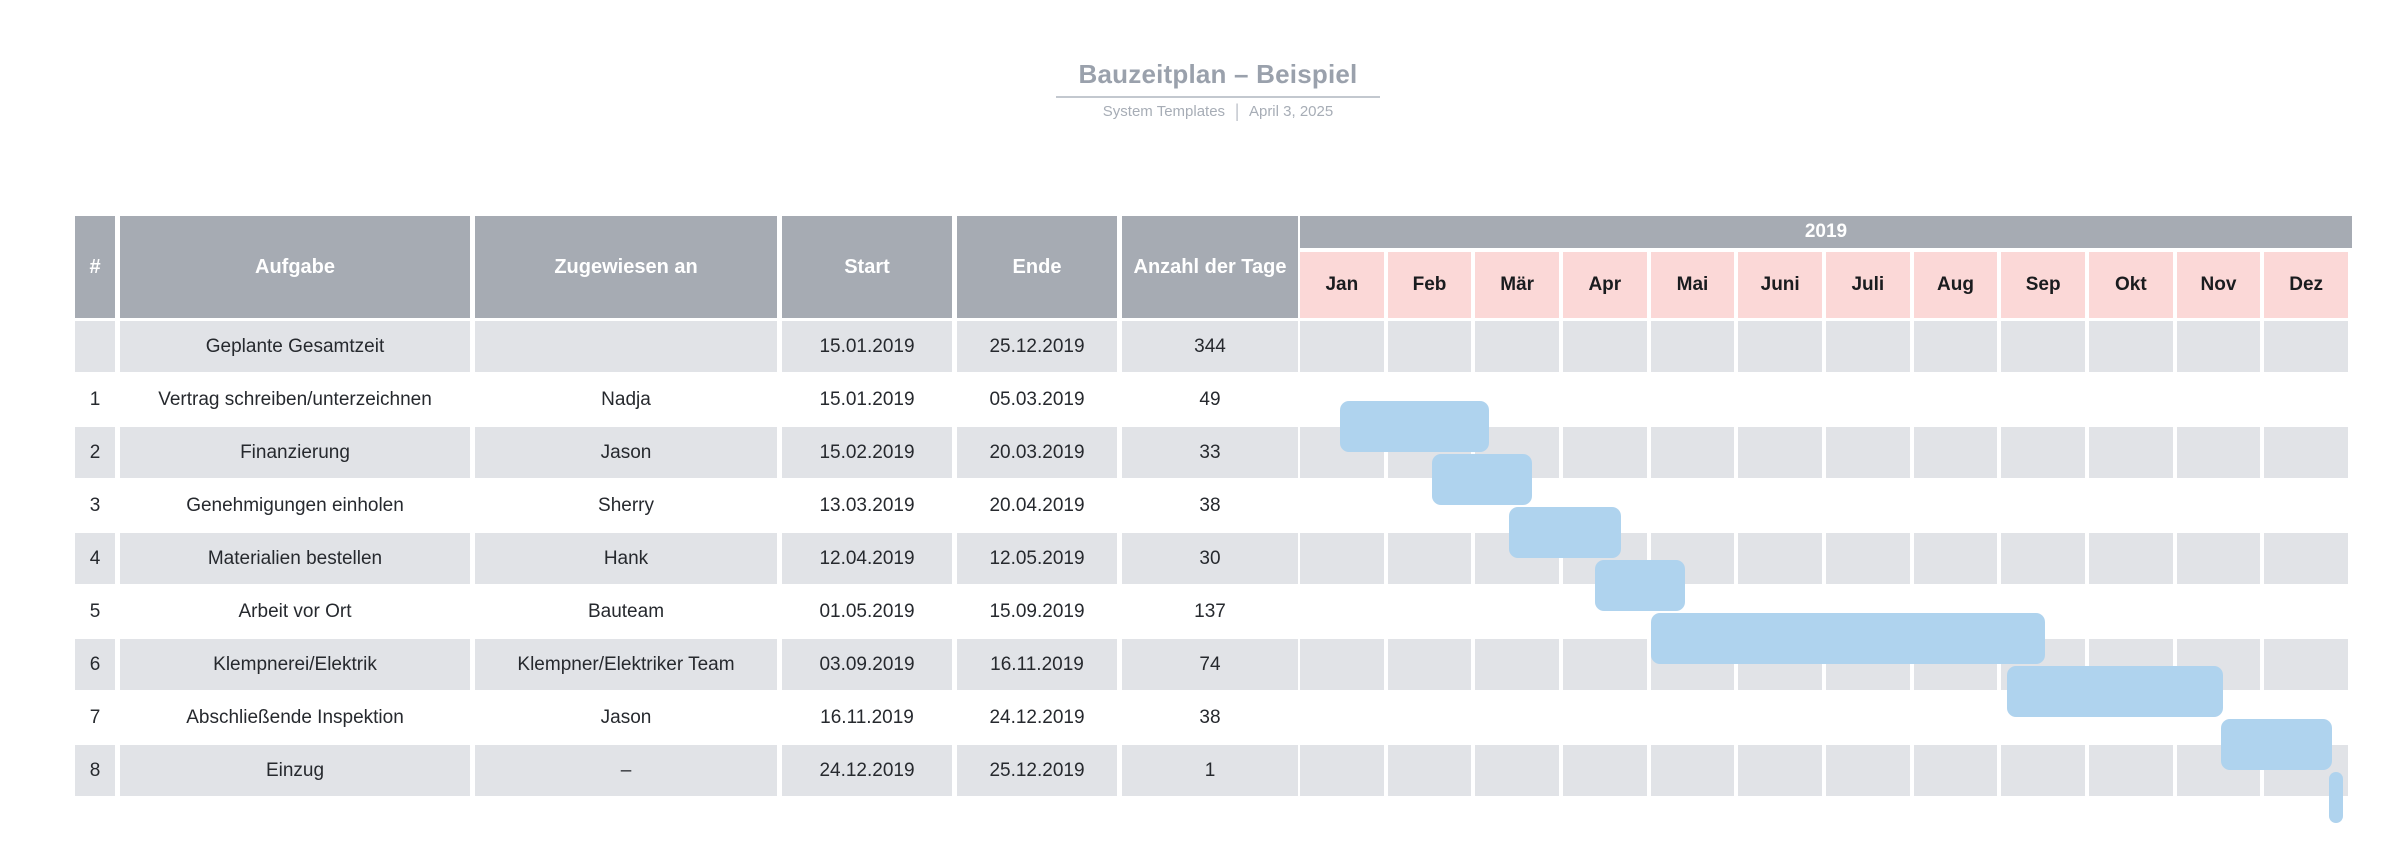 This screenshot has height=868, width=2400. I want to click on column-header-zugewiesen-an: Zugewiesen an, so click(626, 267).